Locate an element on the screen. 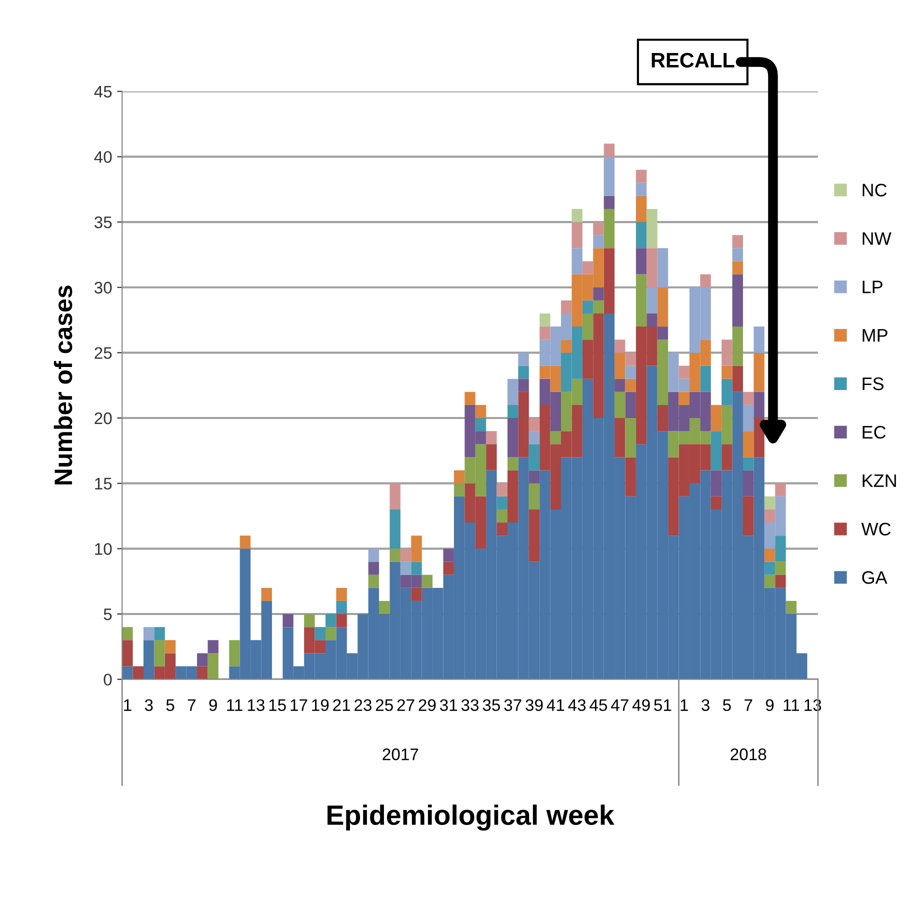 Image resolution: width=918 pixels, height=923 pixels. x-tick-label: 35 is located at coordinates (491, 705).